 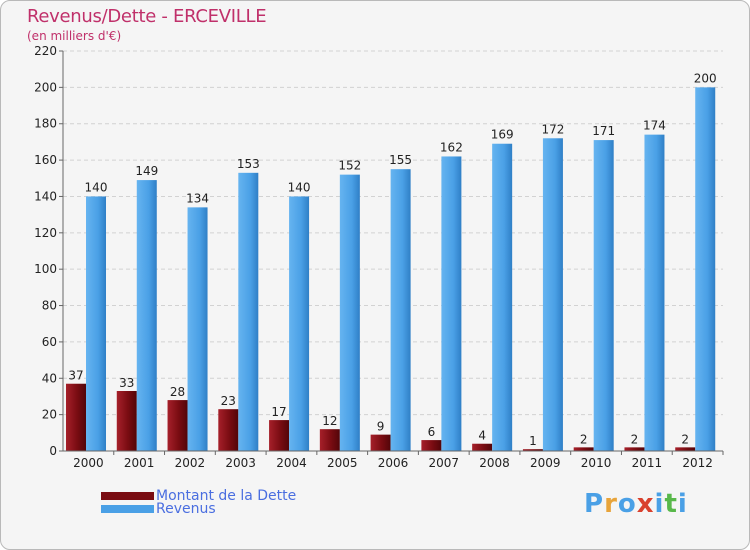 I want to click on data-label-revenus: 172, so click(x=552, y=129).